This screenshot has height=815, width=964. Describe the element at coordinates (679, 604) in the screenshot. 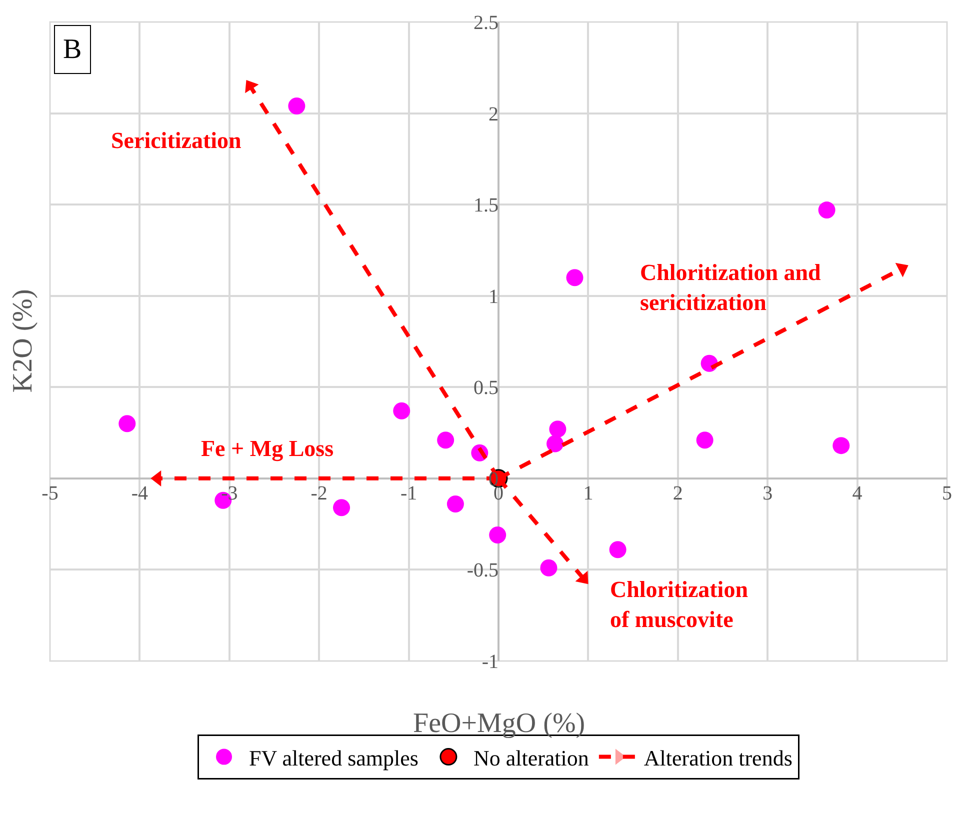

I see `annotation: Chloritization of muscovite` at that location.